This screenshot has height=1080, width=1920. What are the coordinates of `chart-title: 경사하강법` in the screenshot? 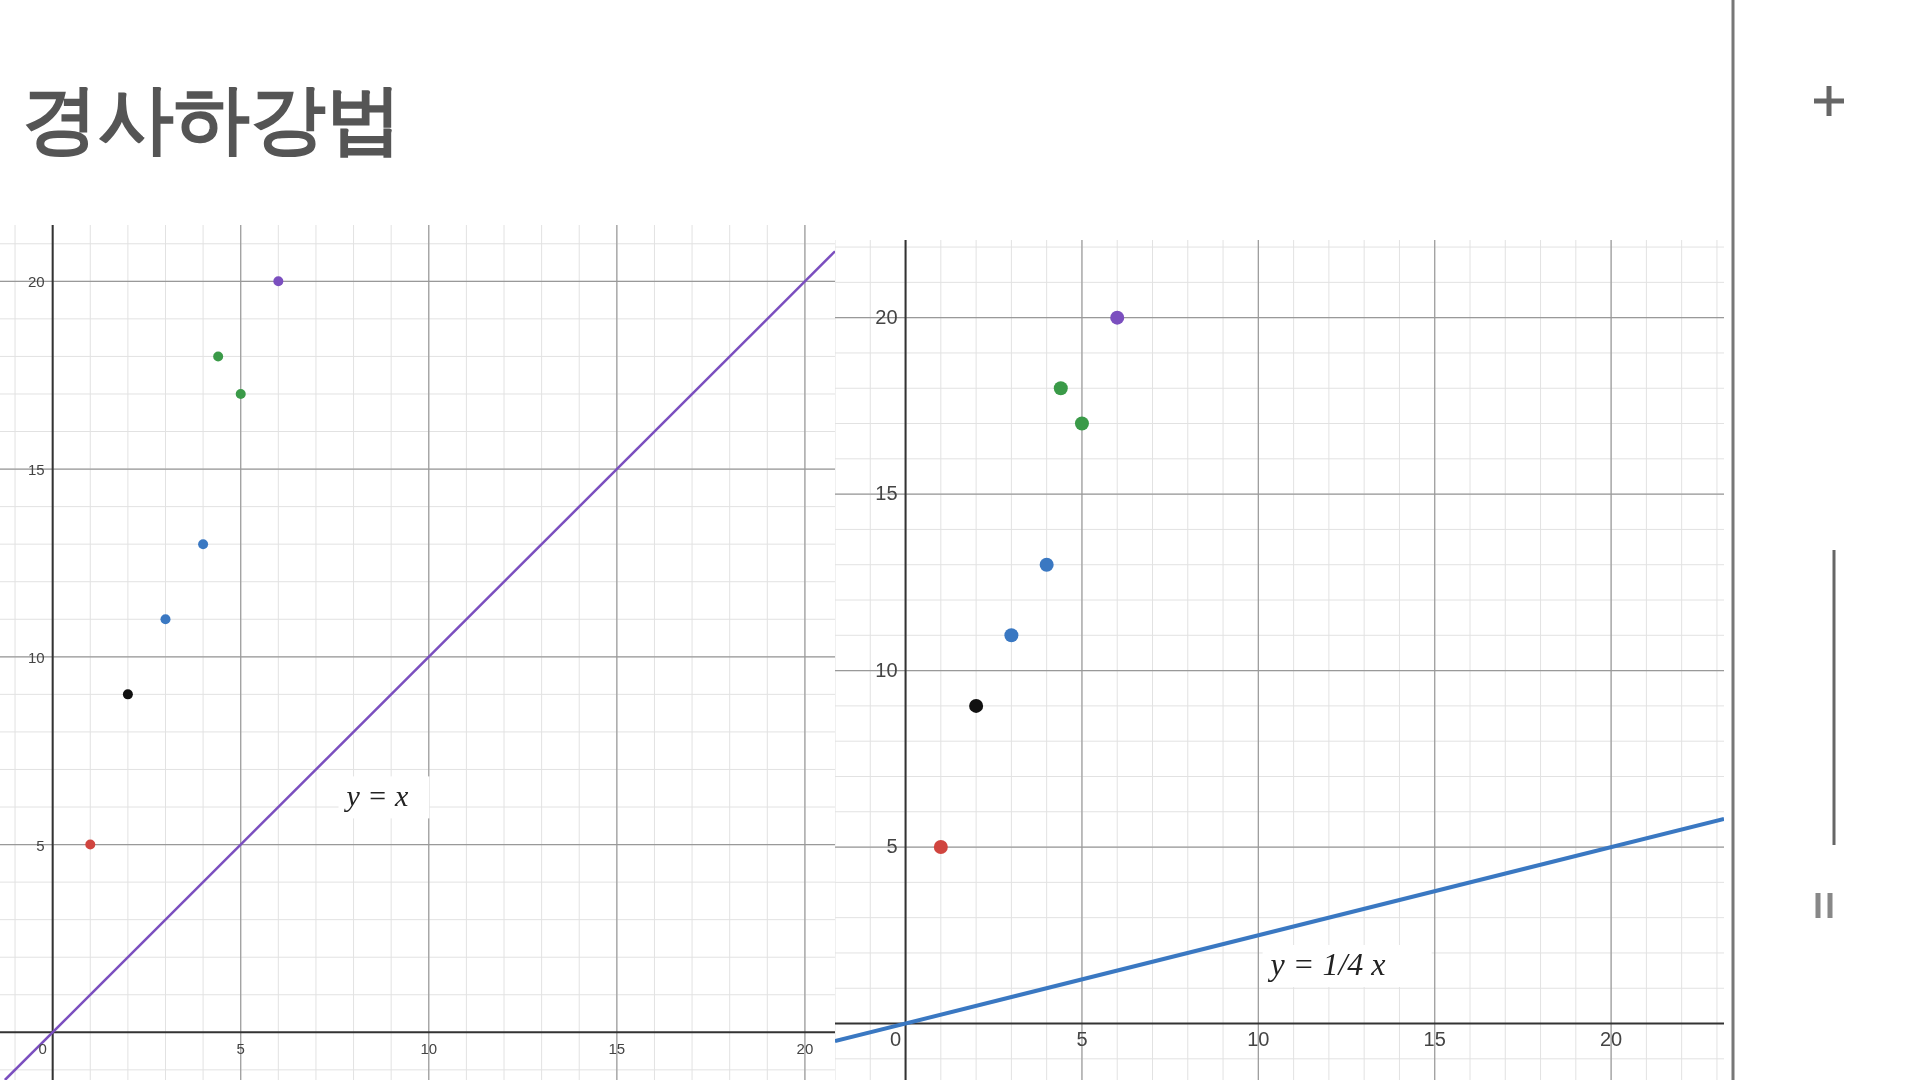 It's located at (212, 118).